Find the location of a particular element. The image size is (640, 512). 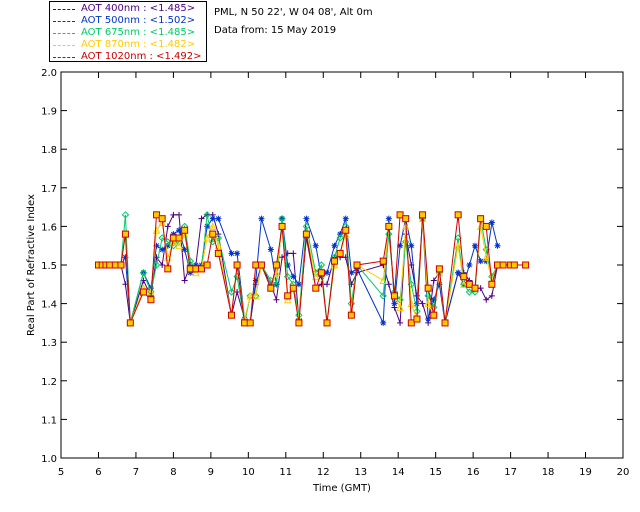

y-tick-label: 1.5 is located at coordinates (49, 266).